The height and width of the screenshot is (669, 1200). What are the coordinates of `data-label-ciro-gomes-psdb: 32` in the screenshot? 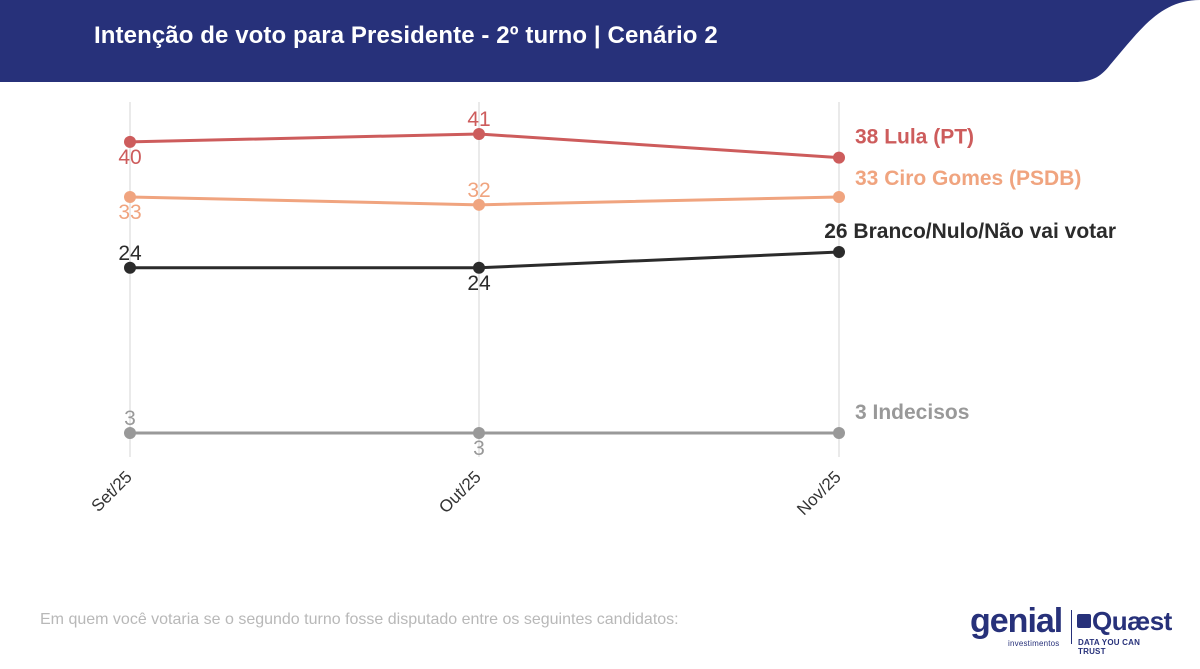 It's located at (478, 190).